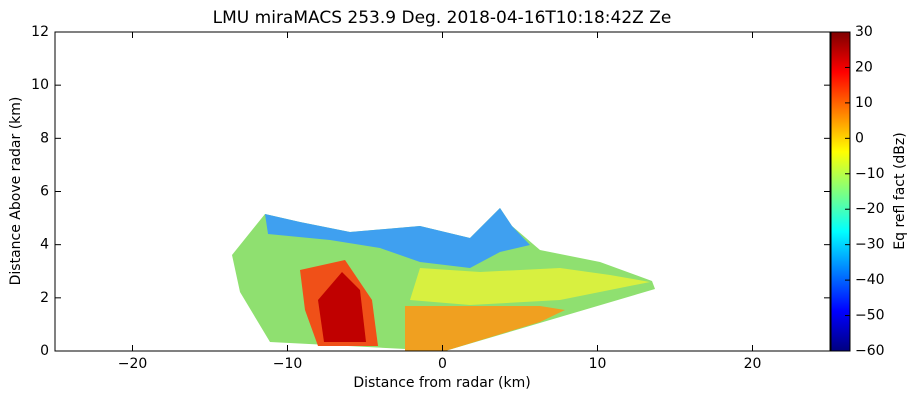 The height and width of the screenshot is (404, 919). Describe the element at coordinates (870, 316) in the screenshot. I see `colorbar-tick-label: −50` at that location.